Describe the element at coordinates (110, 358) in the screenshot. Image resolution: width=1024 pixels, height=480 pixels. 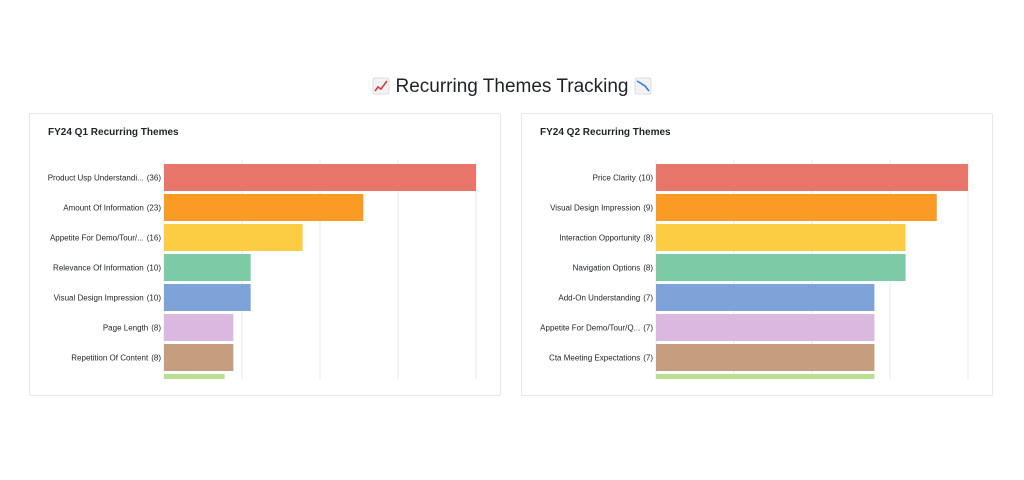
I see `q1-category-label: Repetition Of Content` at that location.